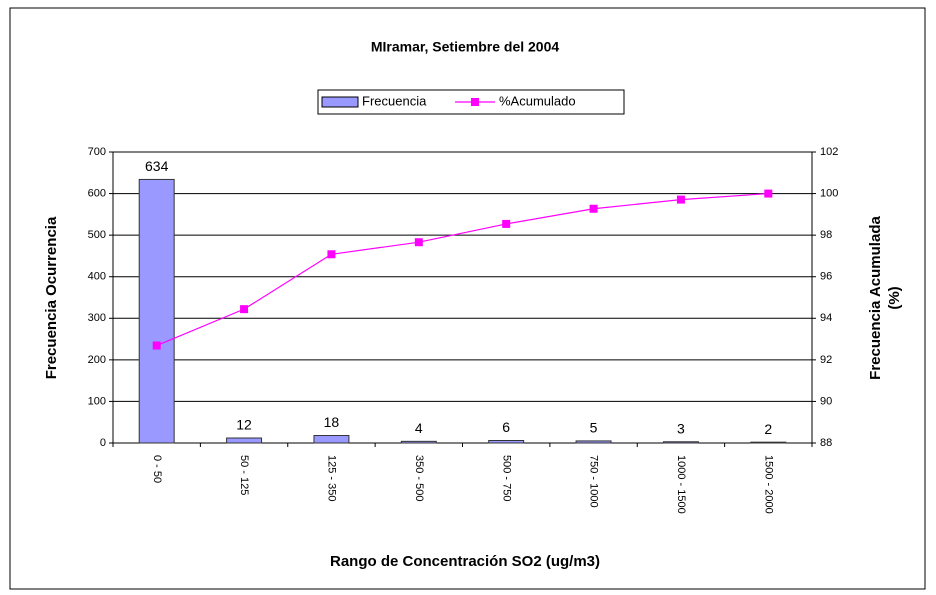 This screenshot has width=936, height=595. Describe the element at coordinates (829, 152) in the screenshot. I see `y2-tick-label: 102` at that location.